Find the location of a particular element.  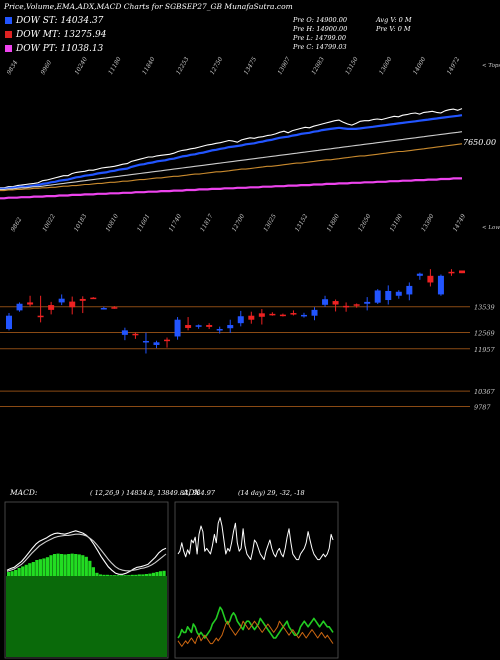

low-tick-label: 10810 is located at coordinates (112, 223).